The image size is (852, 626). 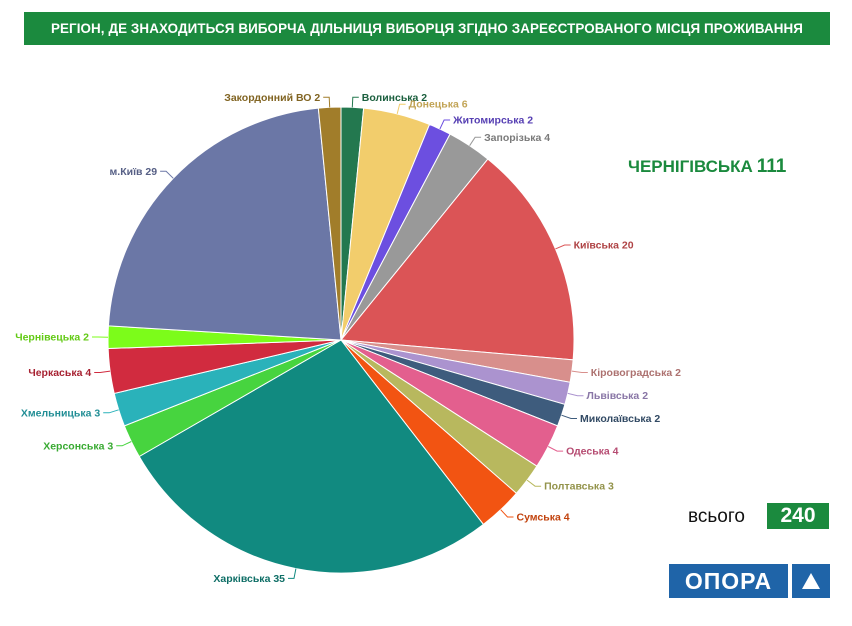 I want to click on slice-label-запорізька: Запорізька 4, so click(x=517, y=138).